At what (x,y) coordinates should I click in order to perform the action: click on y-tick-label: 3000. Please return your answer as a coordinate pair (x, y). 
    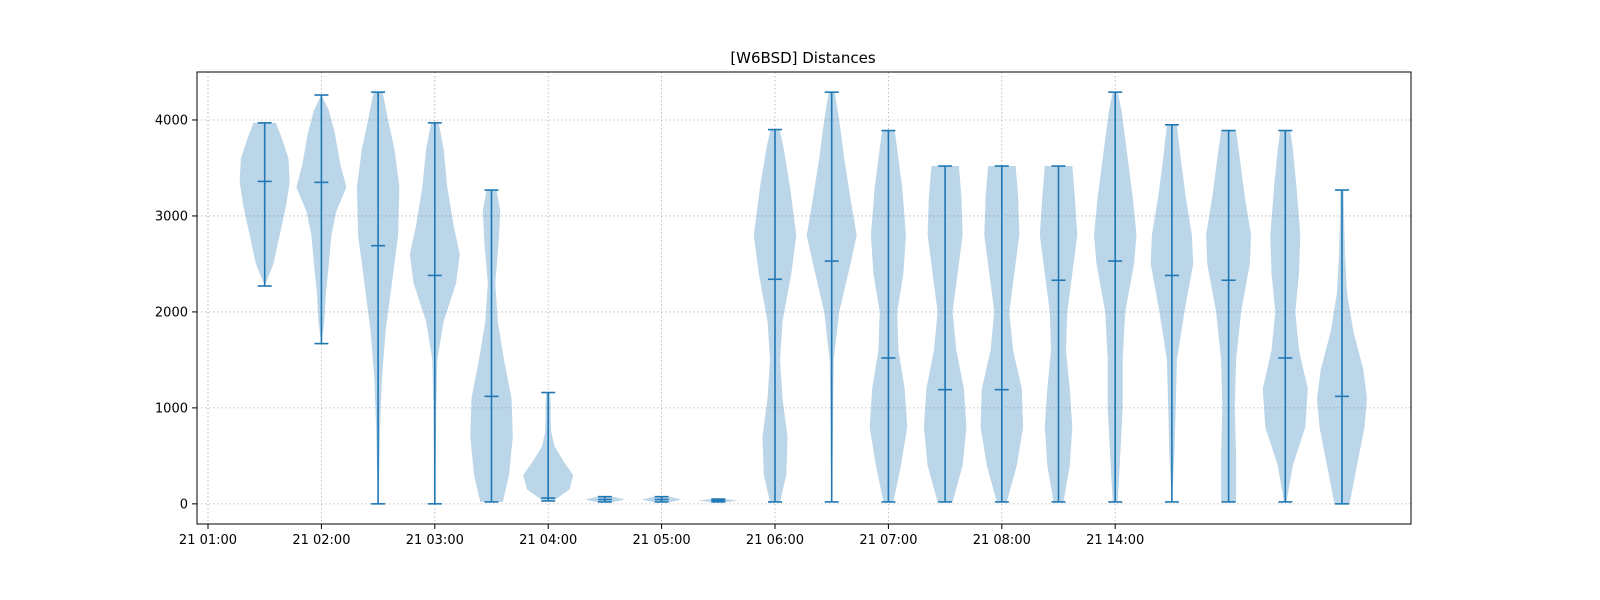
    Looking at the image, I should click on (171, 216).